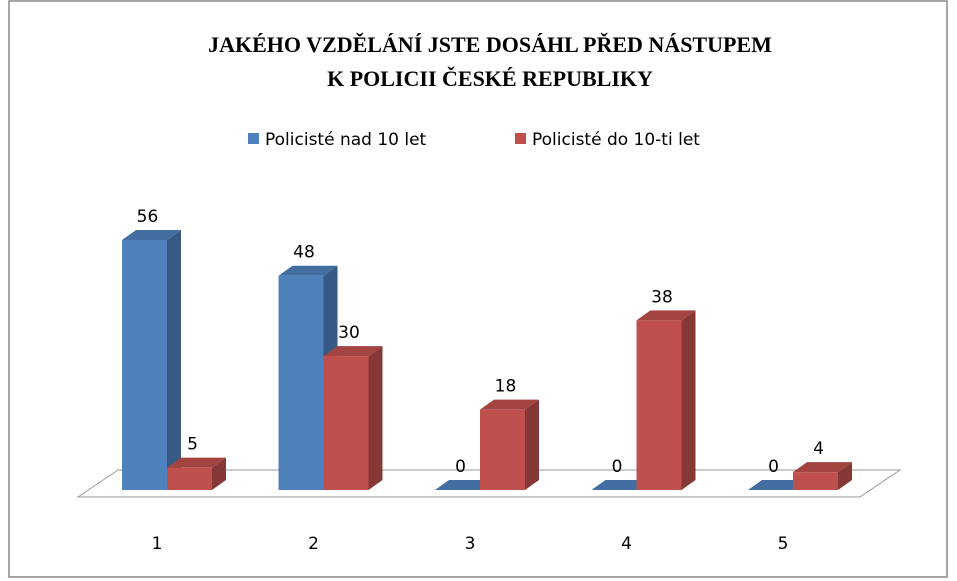 The width and height of the screenshot is (957, 581). What do you see at coordinates (192, 445) in the screenshot?
I see `data-label: 5` at bounding box center [192, 445].